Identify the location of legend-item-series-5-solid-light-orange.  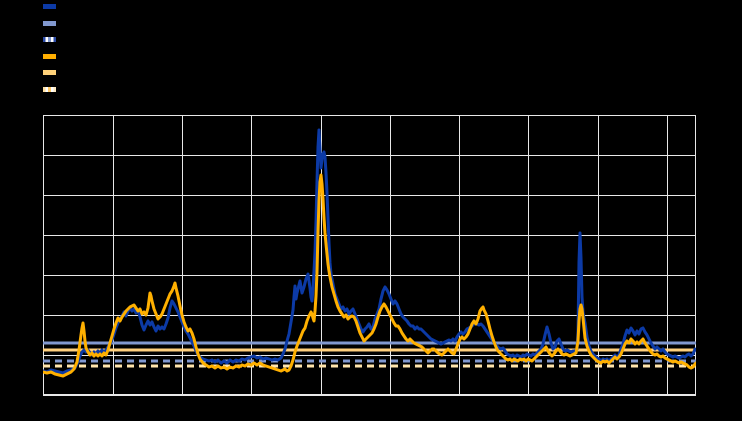
(49, 72).